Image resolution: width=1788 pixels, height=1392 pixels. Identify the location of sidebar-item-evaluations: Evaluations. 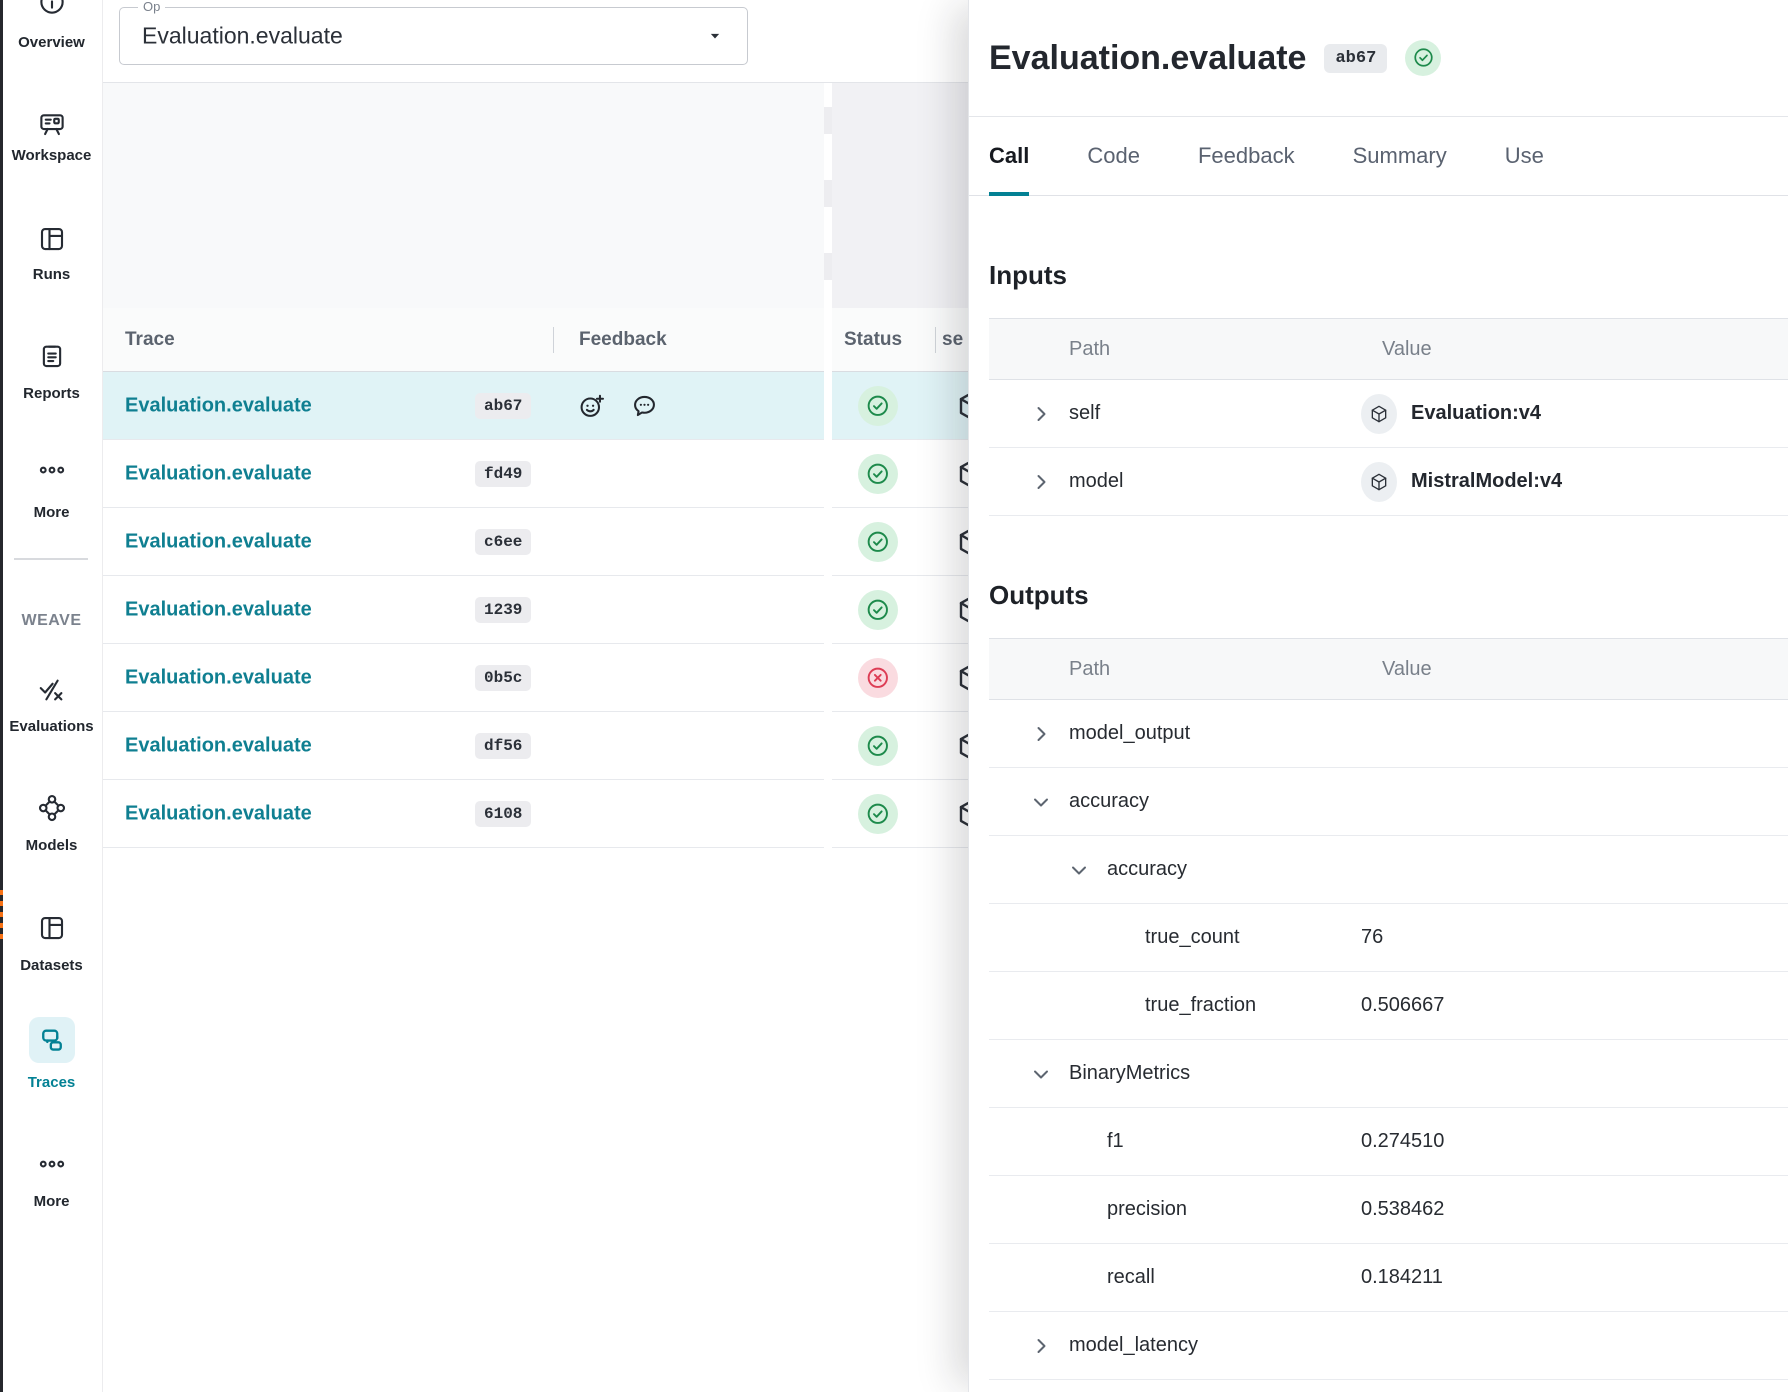
(51, 708).